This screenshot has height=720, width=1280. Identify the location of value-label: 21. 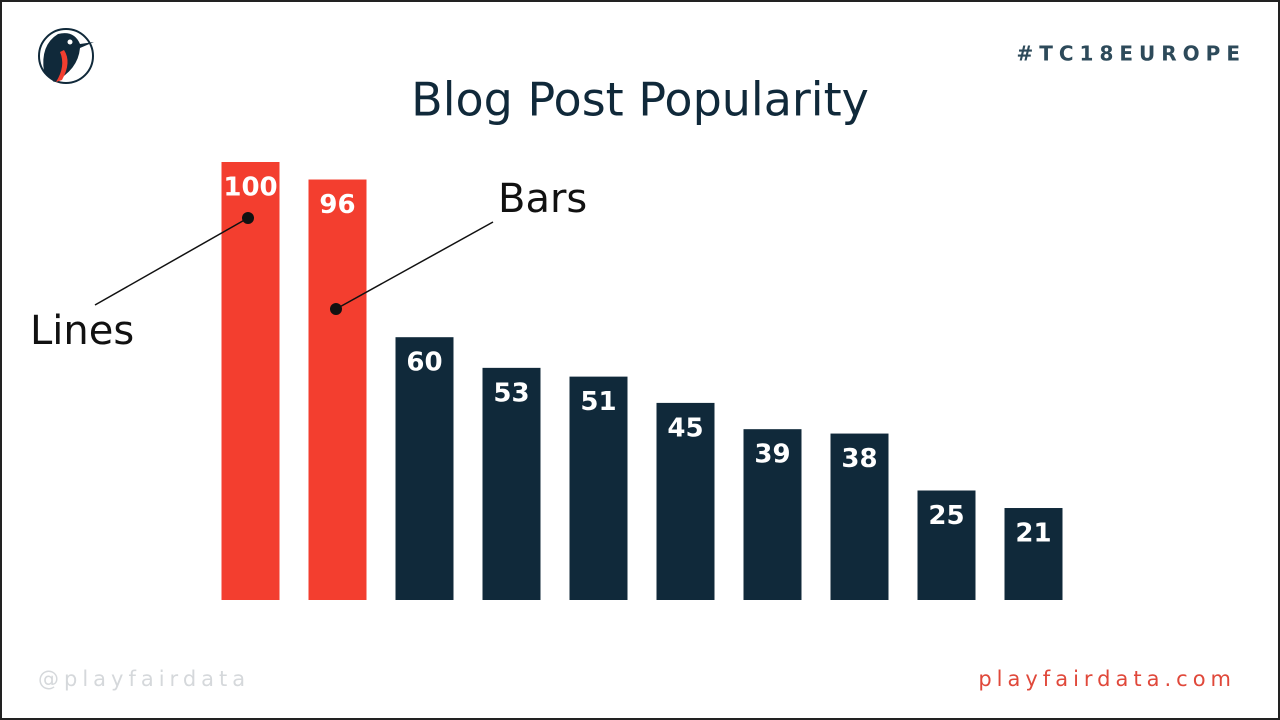
(1033, 534).